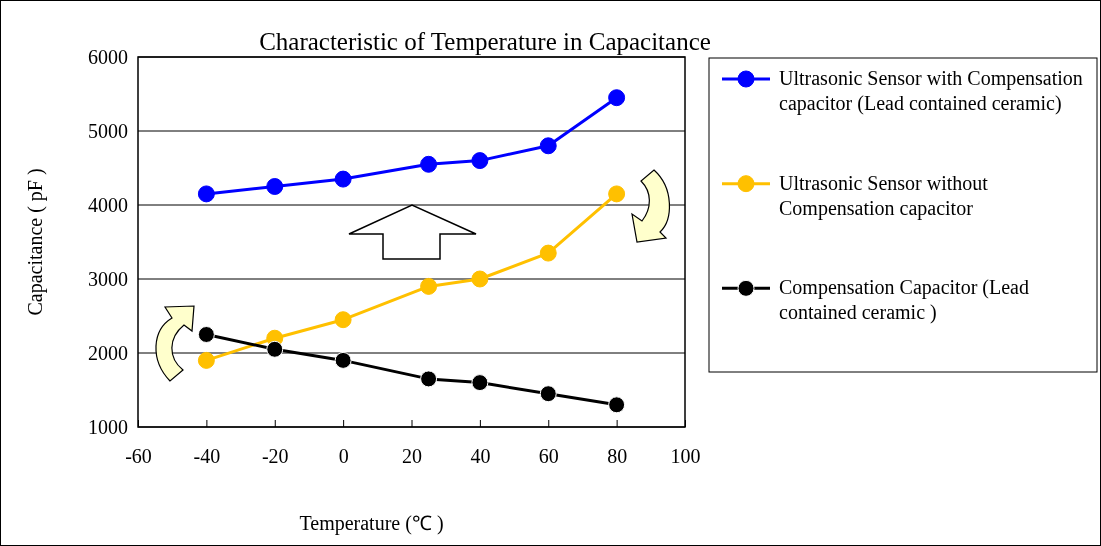 The image size is (1101, 546). I want to click on x-tick-label: -60, so click(138, 456).